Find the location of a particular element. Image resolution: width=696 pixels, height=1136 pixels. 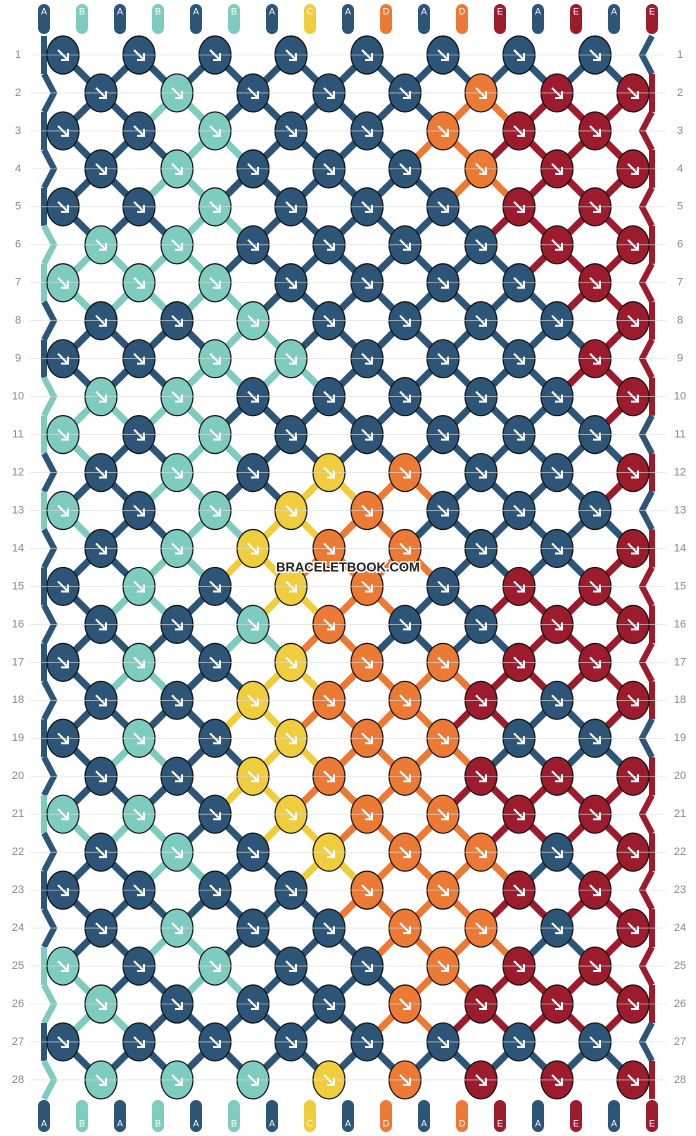

row-number: 1 is located at coordinates (18, 55).